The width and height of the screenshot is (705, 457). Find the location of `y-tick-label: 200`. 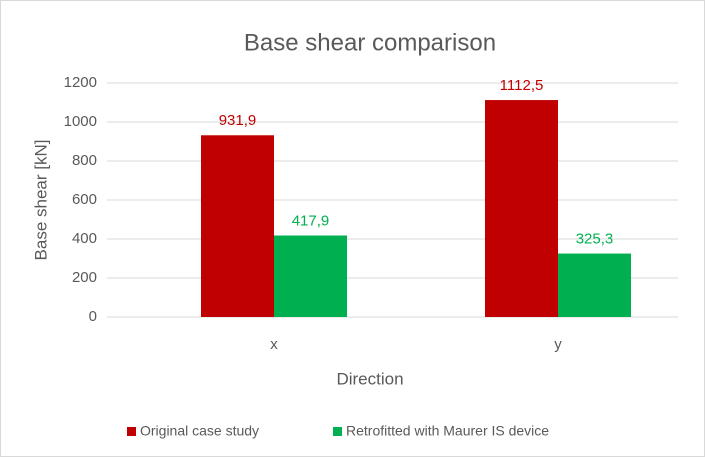

y-tick-label: 200 is located at coordinates (84, 277).